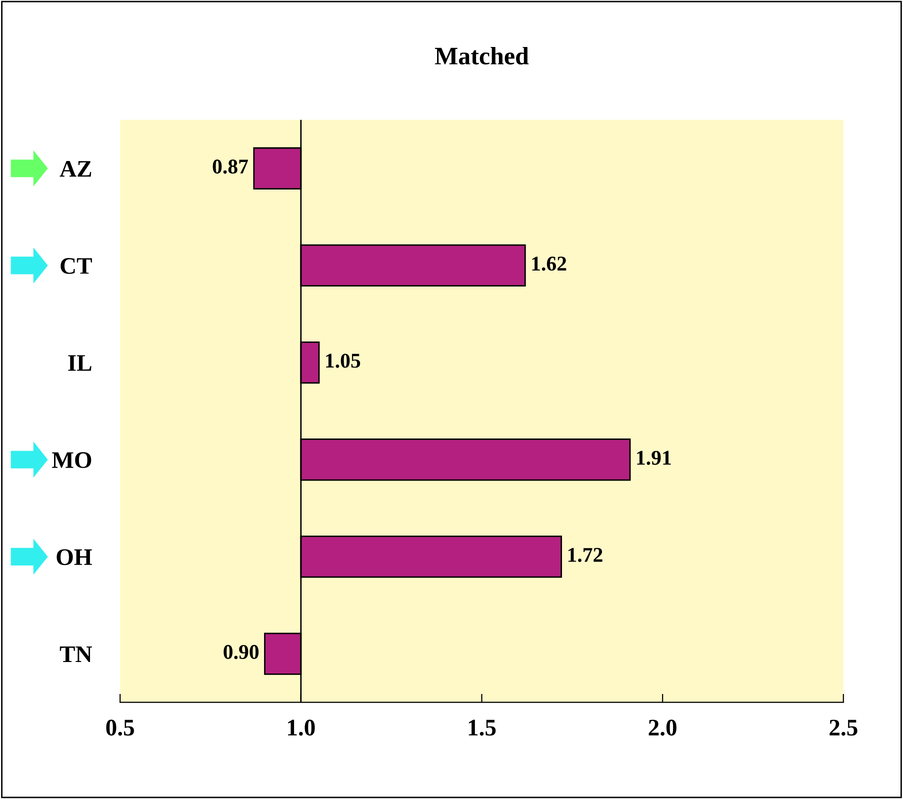 The height and width of the screenshot is (799, 903). Describe the element at coordinates (76, 266) in the screenshot. I see `y-tick-label: CT` at that location.